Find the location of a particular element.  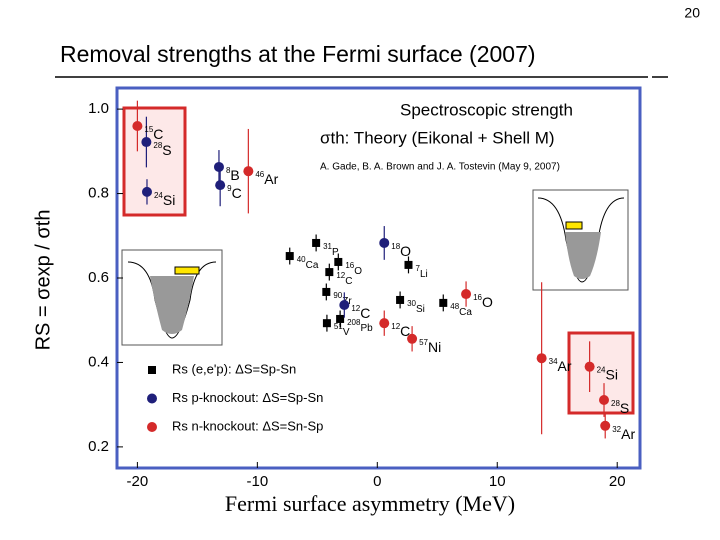

x-tick-label: 10 is located at coordinates (497, 481).